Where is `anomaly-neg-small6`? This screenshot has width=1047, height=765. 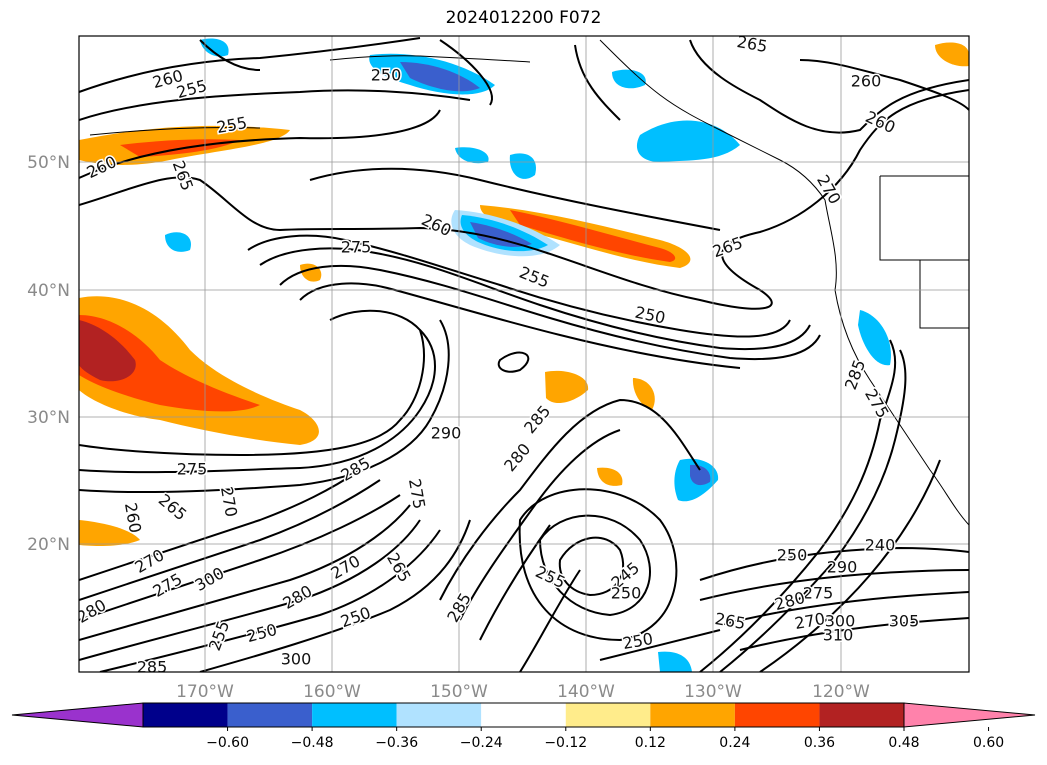
anomaly-neg-small6 is located at coordinates (675, 661).